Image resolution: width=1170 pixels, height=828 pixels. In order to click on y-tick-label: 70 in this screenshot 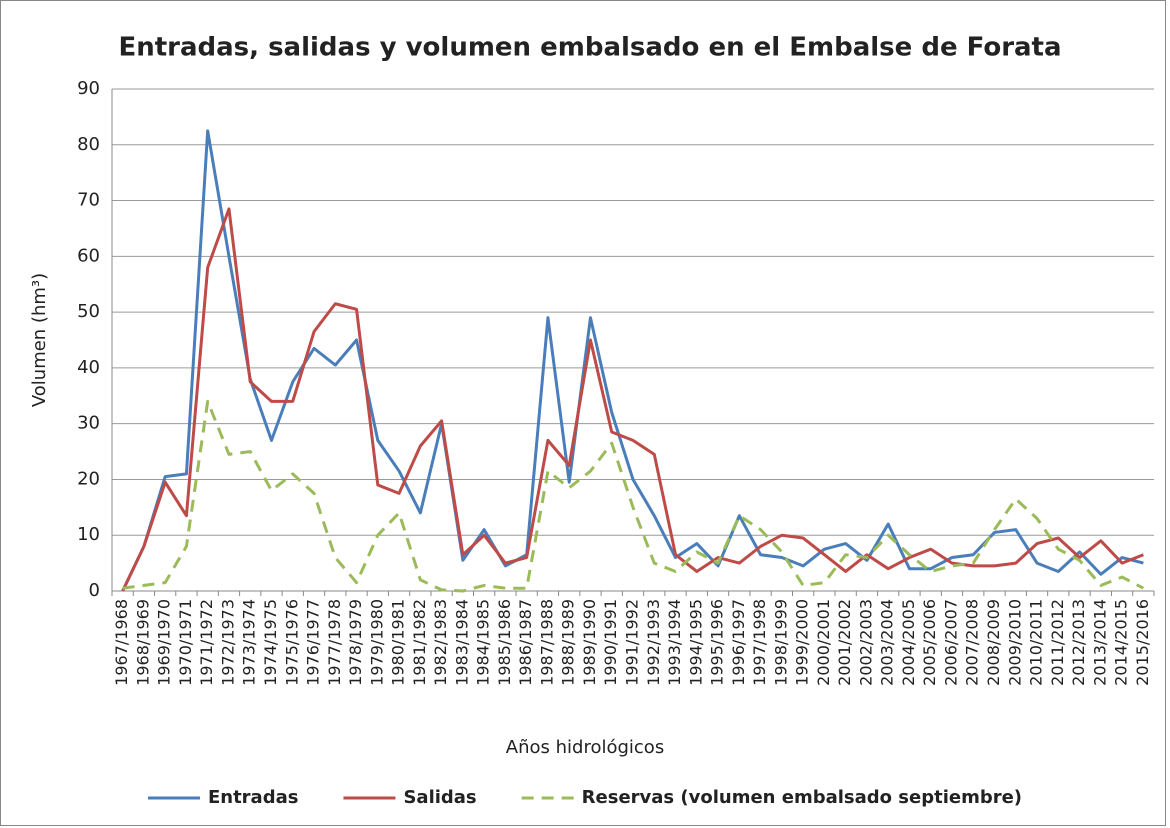, I will do `click(88, 200)`.